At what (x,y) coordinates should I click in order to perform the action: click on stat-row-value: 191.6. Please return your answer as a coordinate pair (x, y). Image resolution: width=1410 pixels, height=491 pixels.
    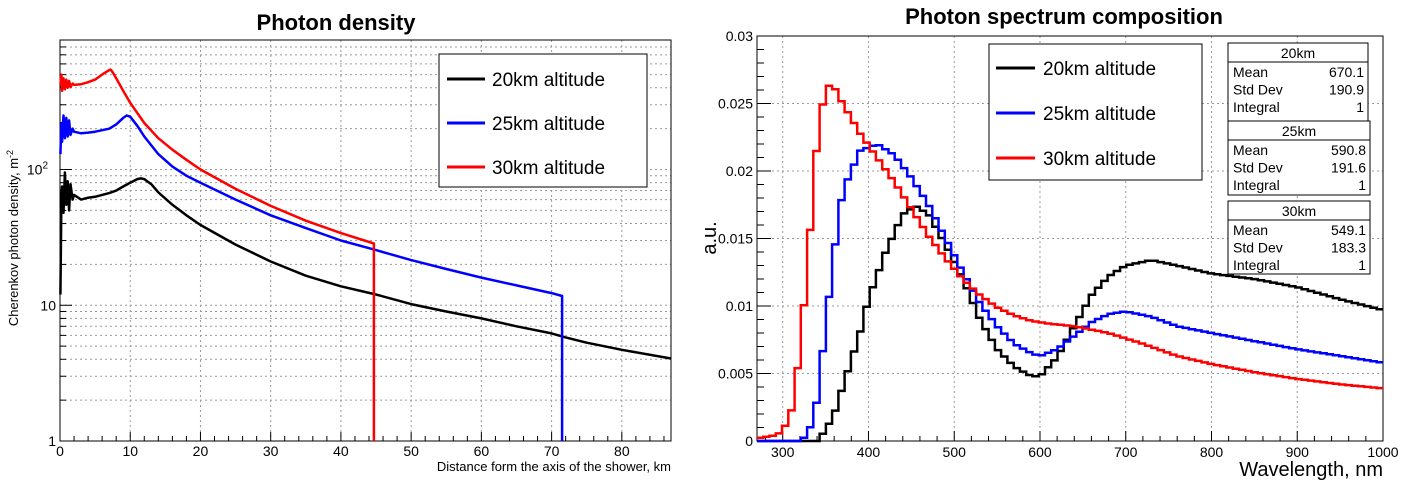
    Looking at the image, I should click on (1348, 168).